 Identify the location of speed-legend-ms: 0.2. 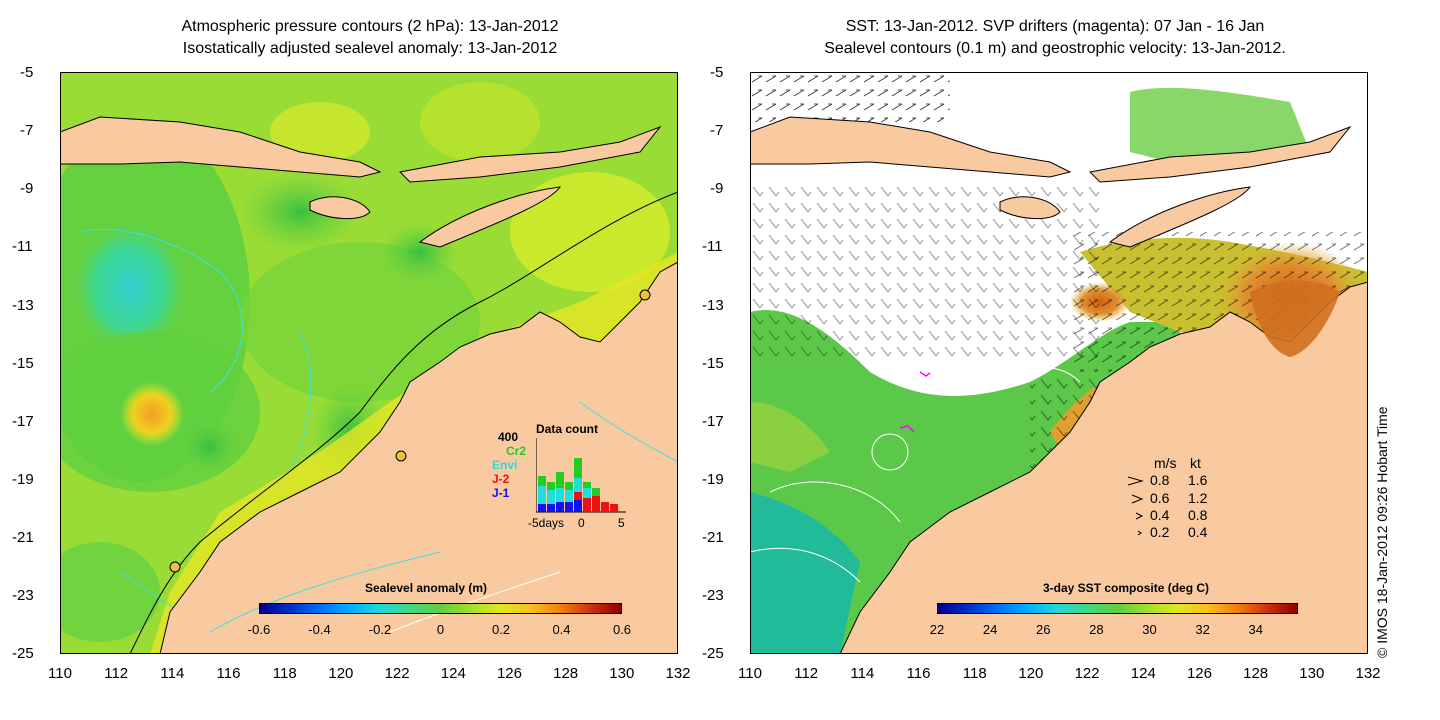
(1160, 532).